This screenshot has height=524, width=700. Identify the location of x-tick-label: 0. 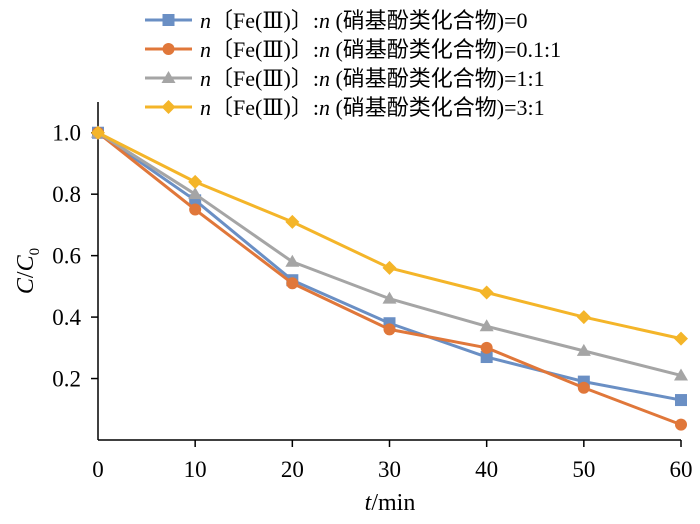
(98, 469).